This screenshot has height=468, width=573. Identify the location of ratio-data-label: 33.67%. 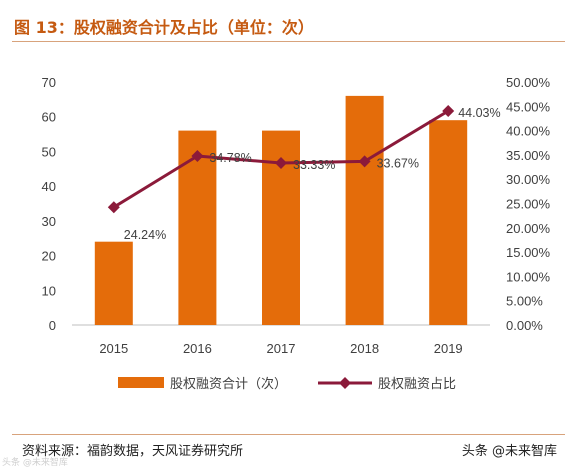
(398, 163).